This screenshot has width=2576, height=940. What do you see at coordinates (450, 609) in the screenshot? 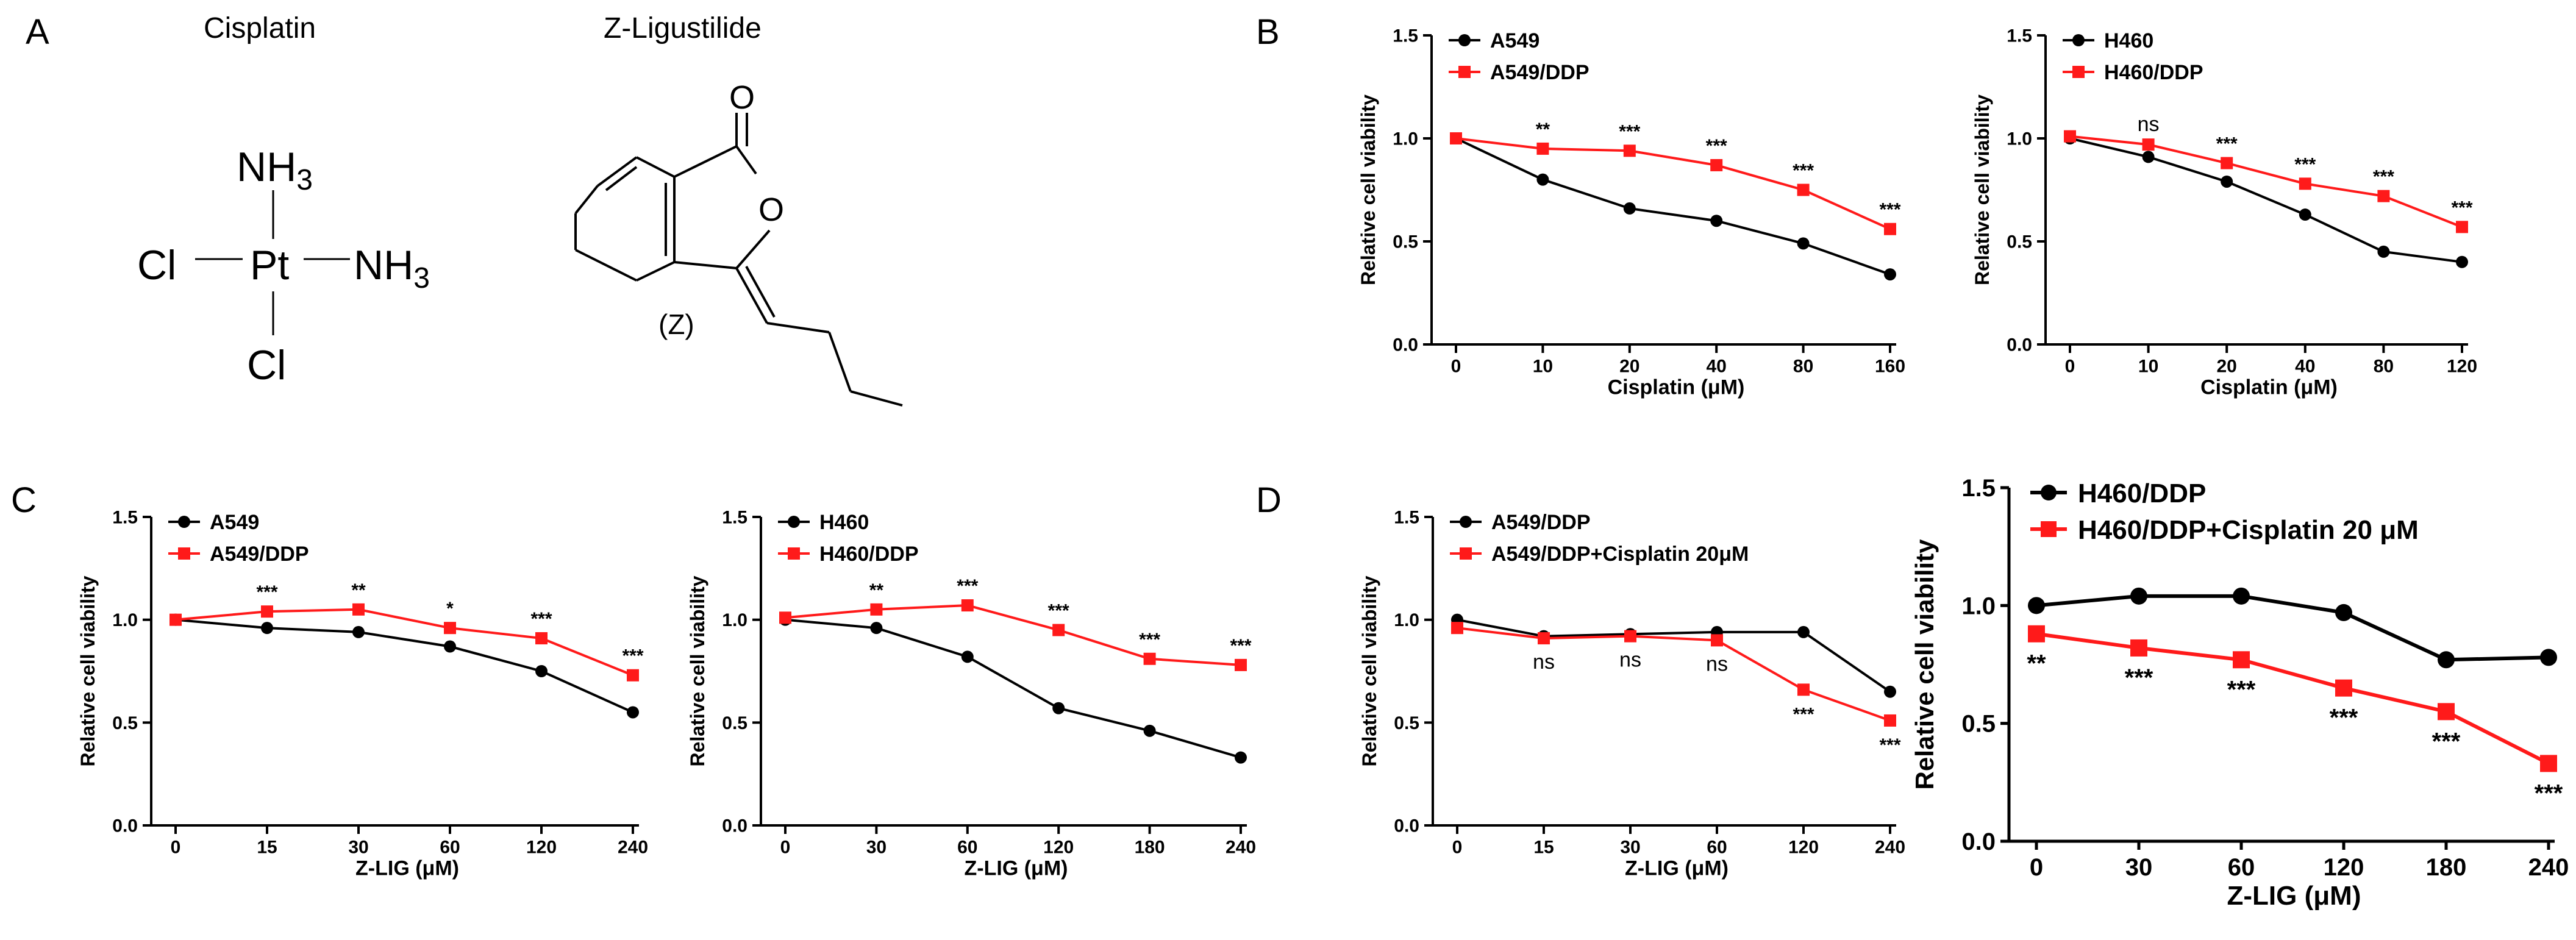
I see `significance-label: *` at bounding box center [450, 609].